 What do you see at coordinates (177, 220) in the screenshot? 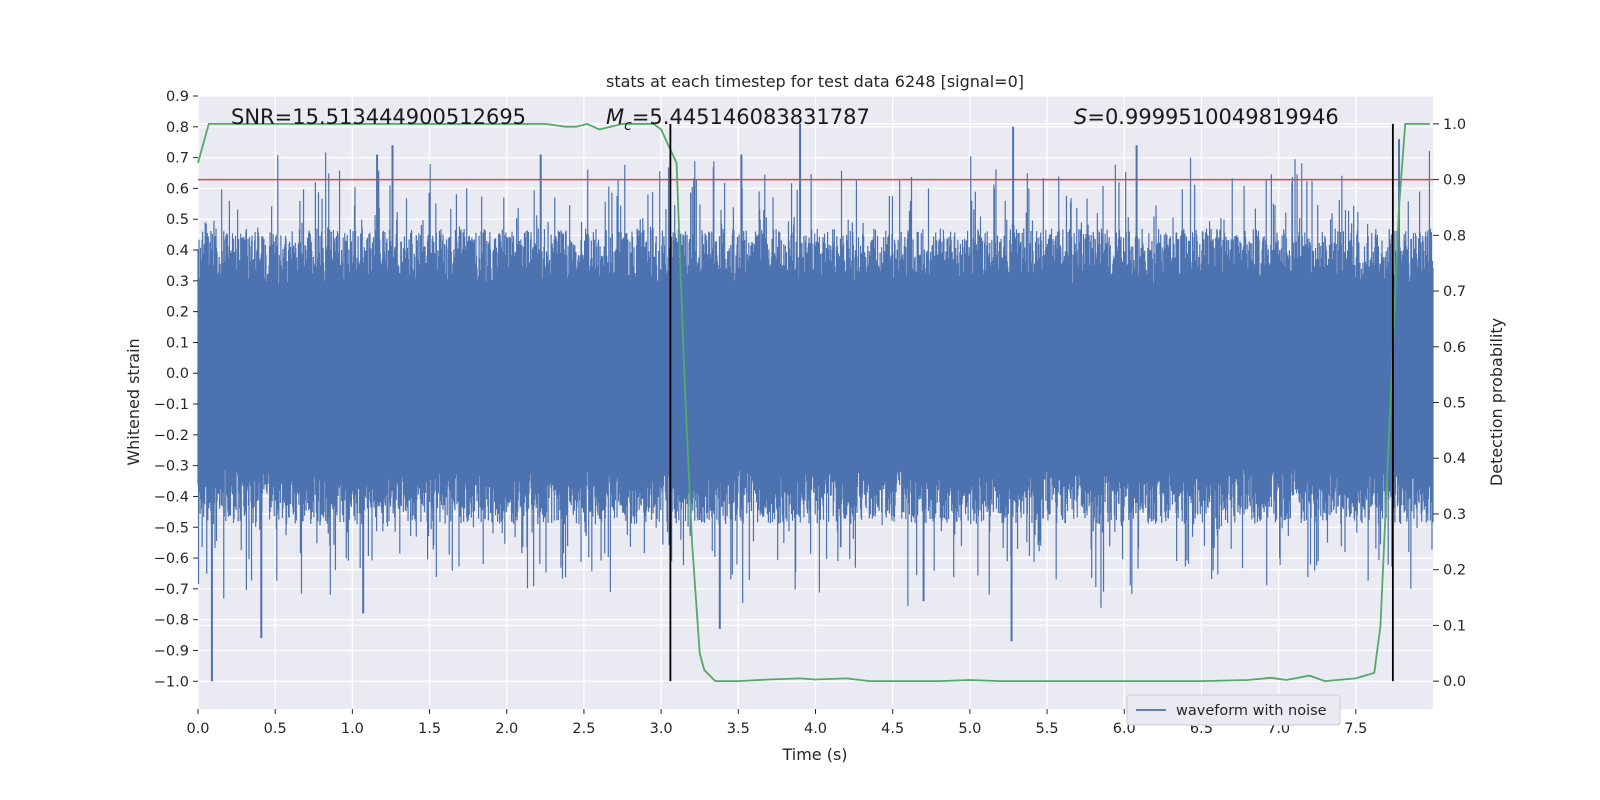
I see `y-tick-label: 0.5` at bounding box center [177, 220].